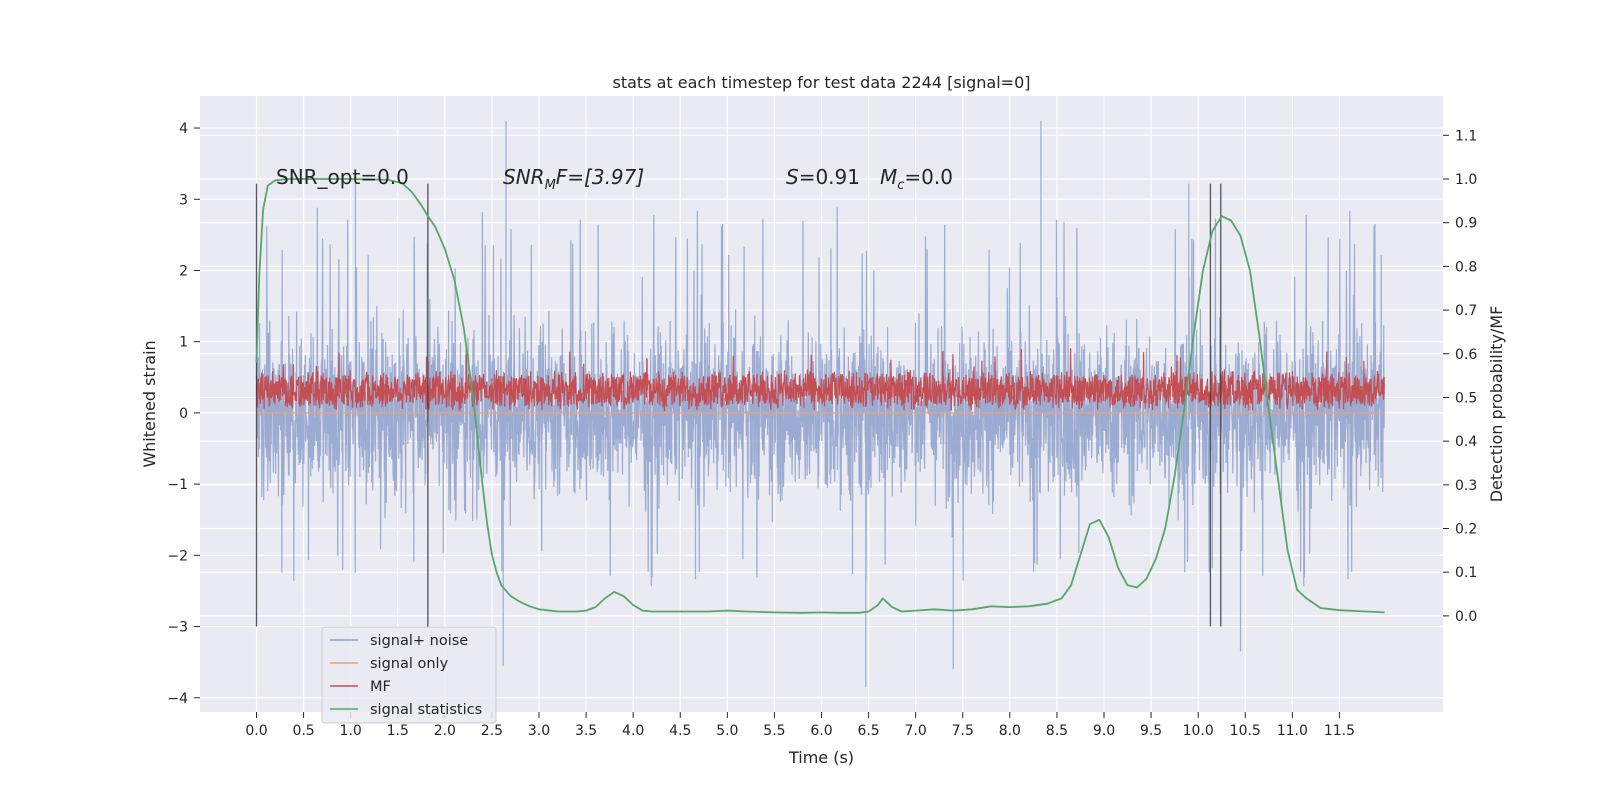 The height and width of the screenshot is (800, 1600). What do you see at coordinates (821, 731) in the screenshot?
I see `x-tick-label-12: 6.0` at bounding box center [821, 731].